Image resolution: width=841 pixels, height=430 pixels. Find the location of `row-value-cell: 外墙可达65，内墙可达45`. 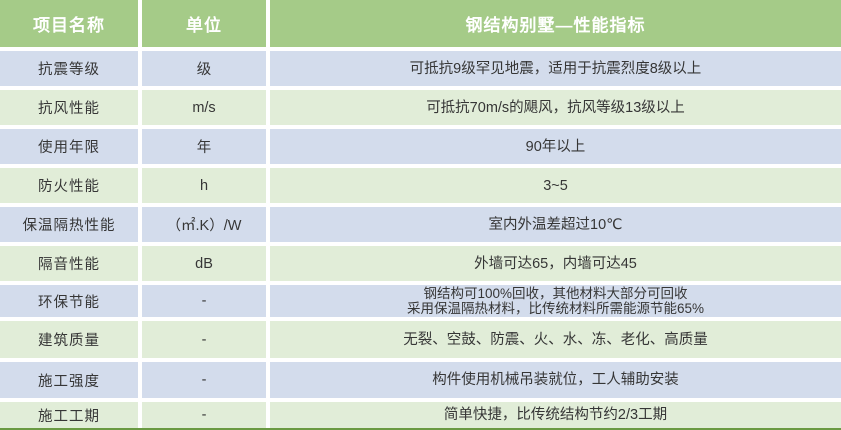

row-value-cell: 外墙可达65，内墙可达45 is located at coordinates (555, 263).